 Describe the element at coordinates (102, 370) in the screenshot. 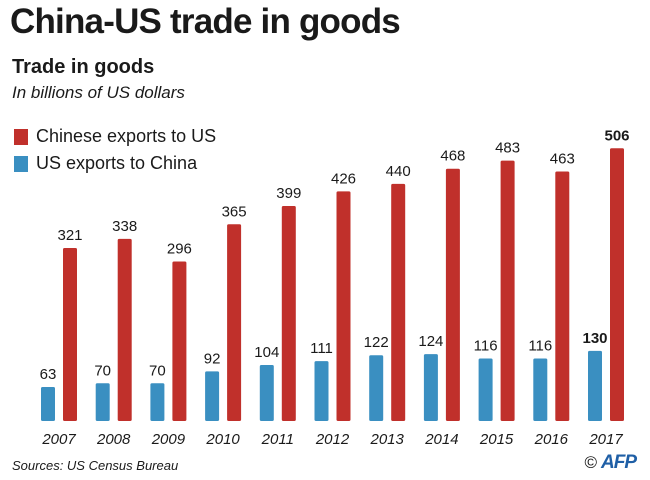

I see `value-label-us-exports-2008: 70` at that location.